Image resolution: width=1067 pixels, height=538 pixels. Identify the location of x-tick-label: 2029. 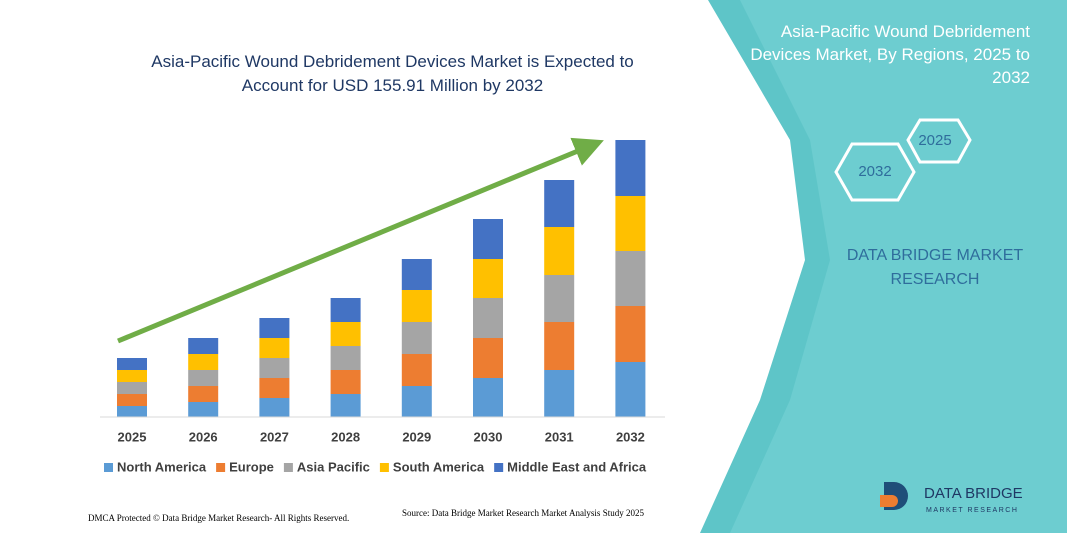
(416, 436).